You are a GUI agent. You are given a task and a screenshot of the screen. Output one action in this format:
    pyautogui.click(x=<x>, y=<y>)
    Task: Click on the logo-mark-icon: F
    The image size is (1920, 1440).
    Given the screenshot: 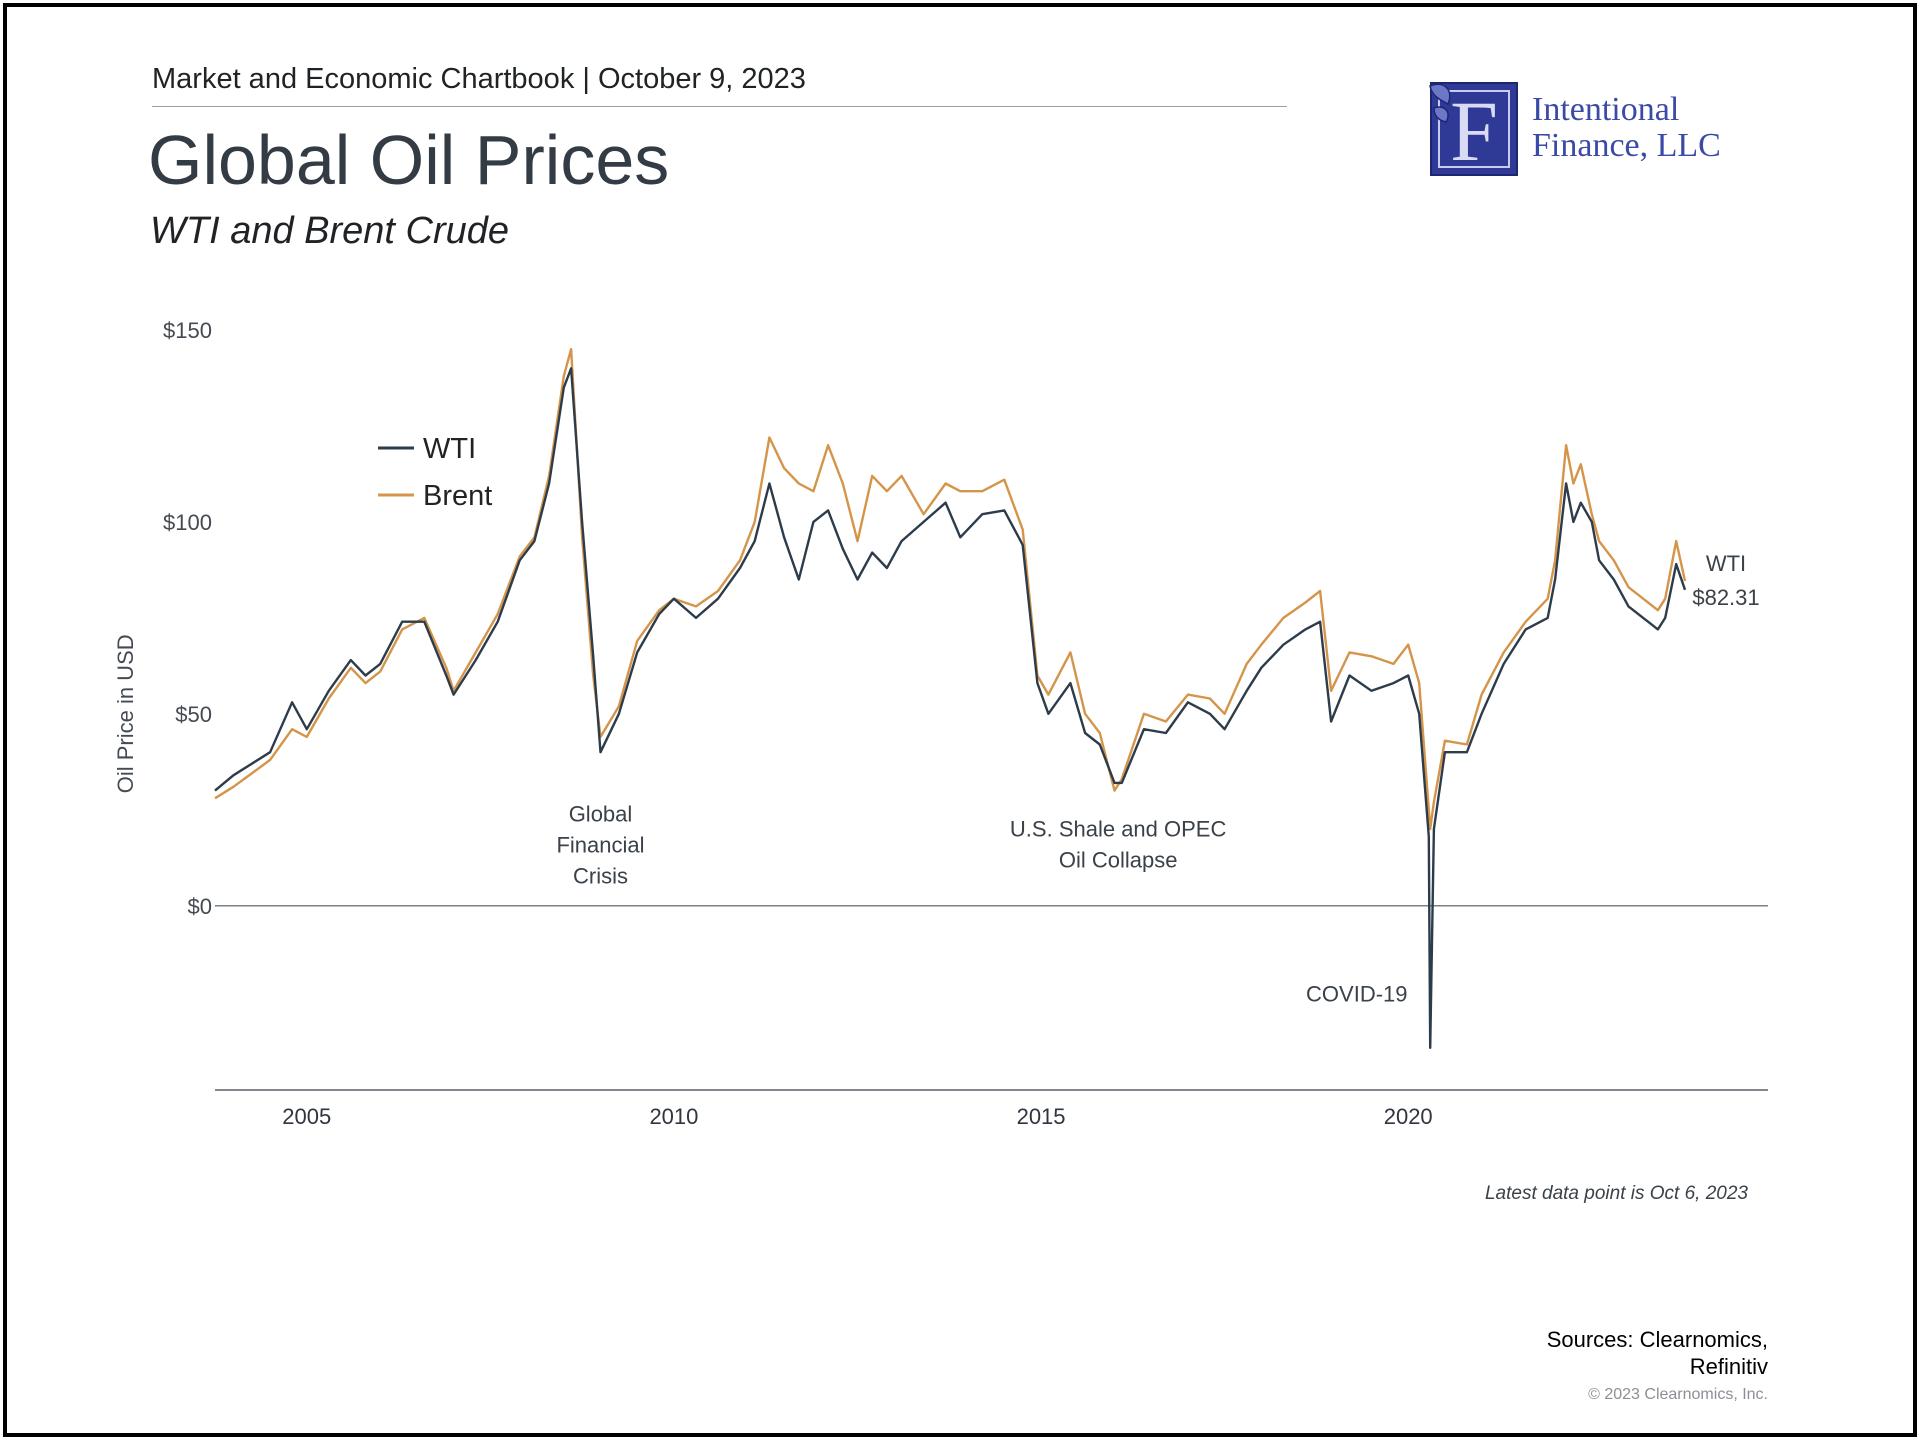 What is the action you would take?
    pyautogui.click(x=1473, y=130)
    